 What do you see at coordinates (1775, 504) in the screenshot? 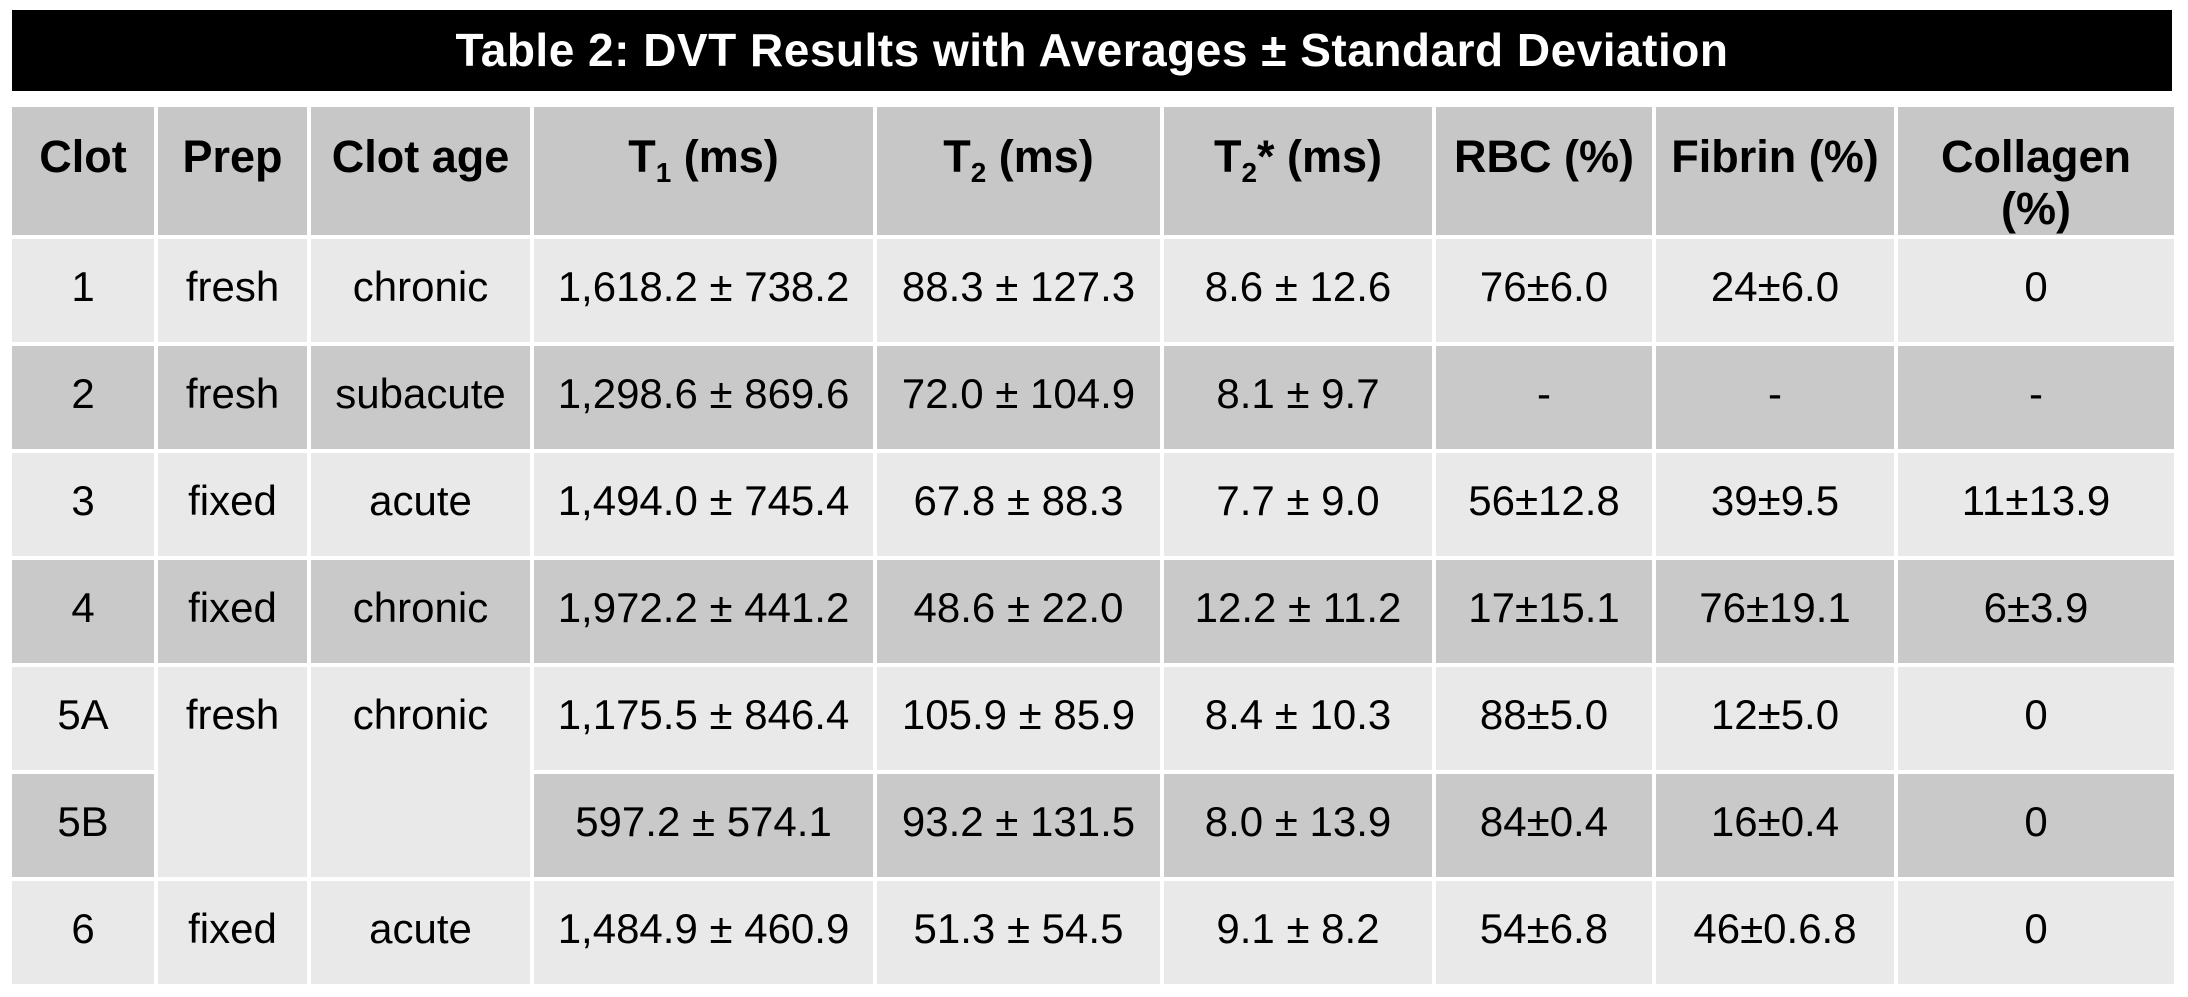
I see `cell-fibrin: 39±9.5` at bounding box center [1775, 504].